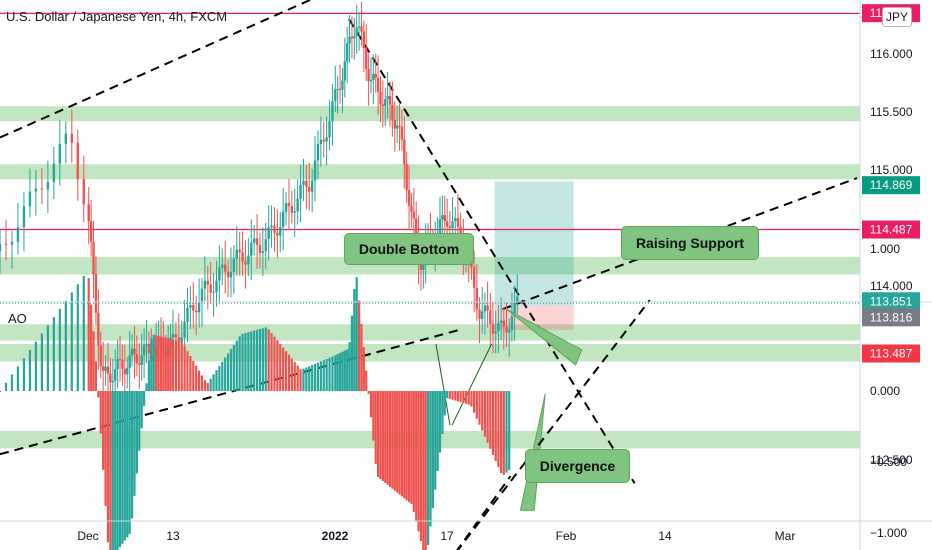  Describe the element at coordinates (785, 536) in the screenshot. I see `time-tick-7: Mar` at that location.